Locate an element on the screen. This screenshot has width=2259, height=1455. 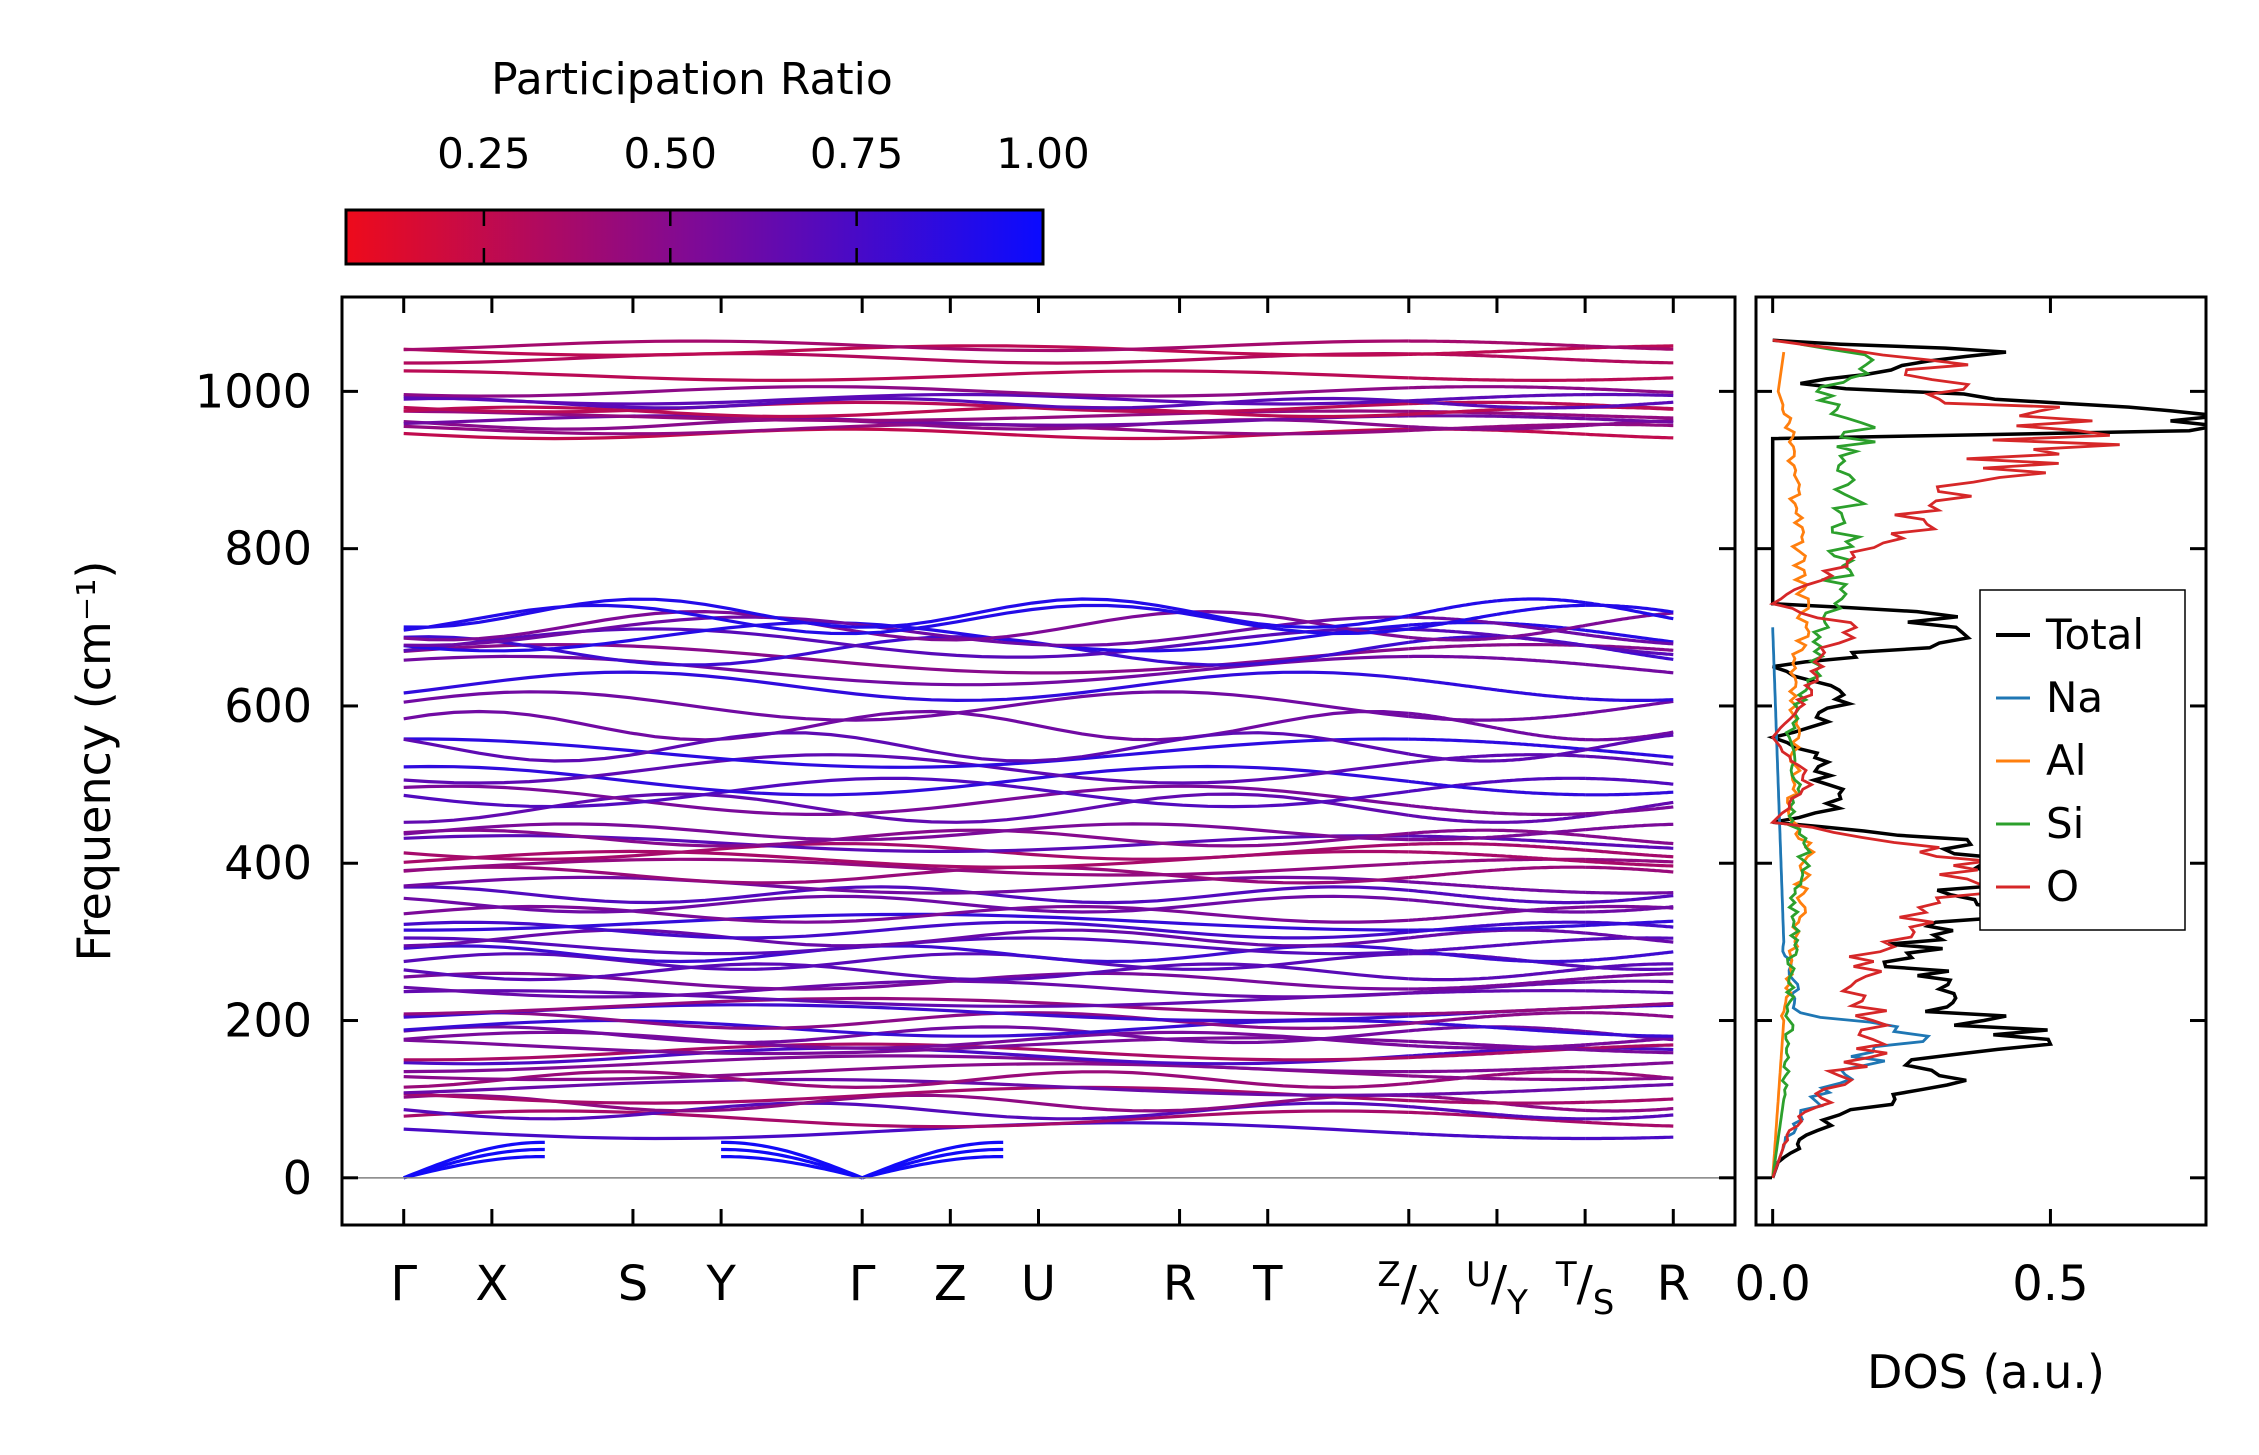
legend-label: Al is located at coordinates (2066, 760).